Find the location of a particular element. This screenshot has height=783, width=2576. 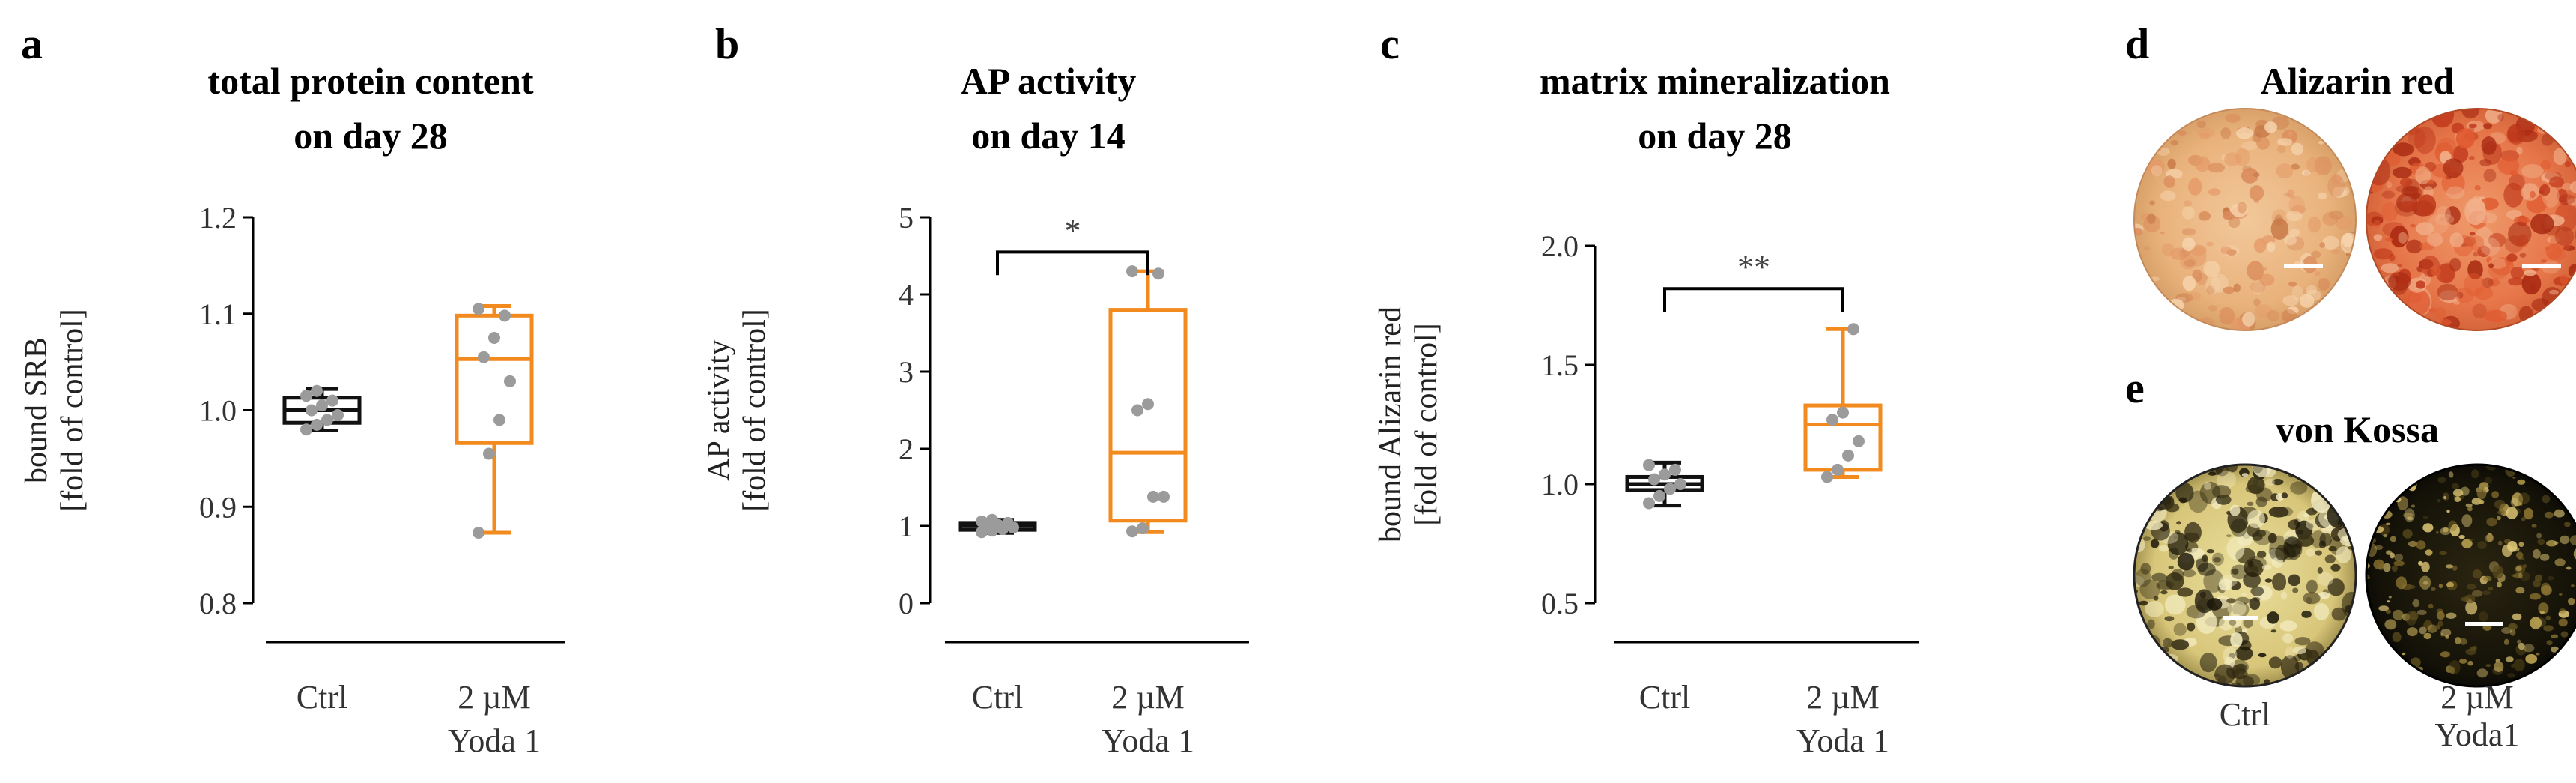

vonkossa-yoda-label-line1: 2 µM is located at coordinates (2476, 697).